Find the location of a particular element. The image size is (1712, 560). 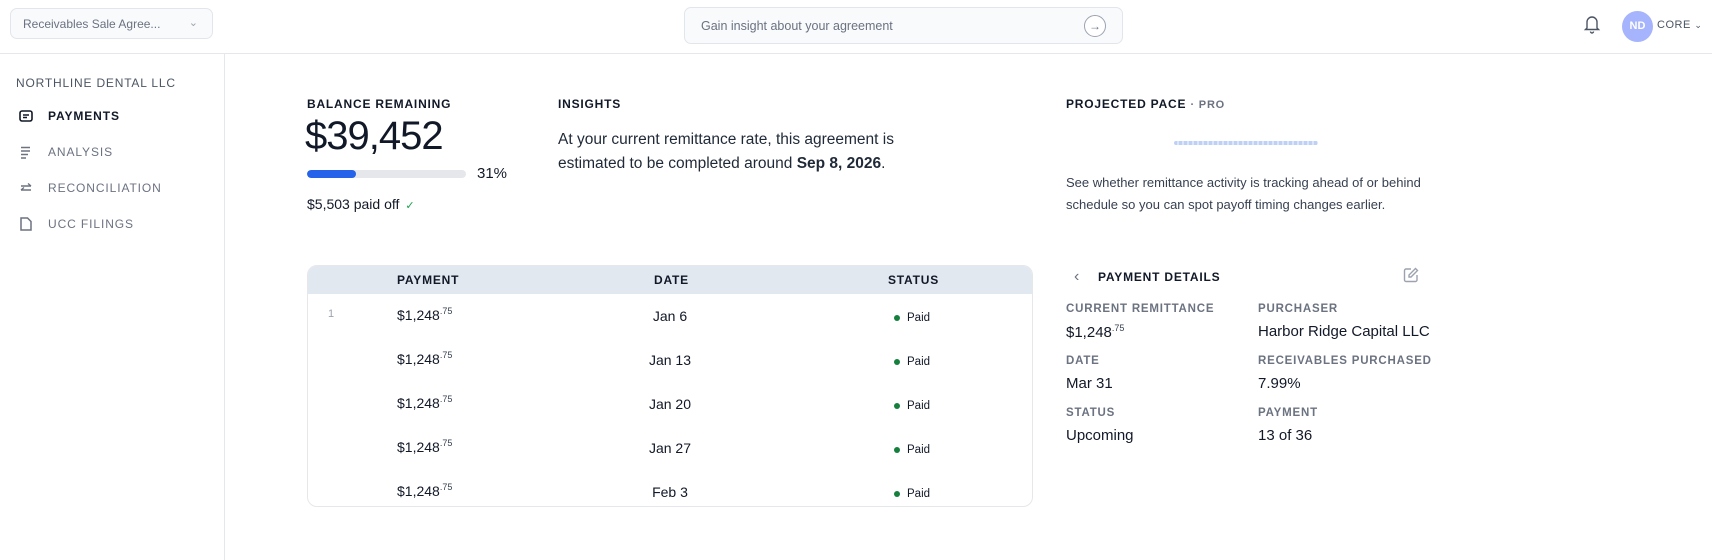

row-date: Jan 6 is located at coordinates (670, 316).